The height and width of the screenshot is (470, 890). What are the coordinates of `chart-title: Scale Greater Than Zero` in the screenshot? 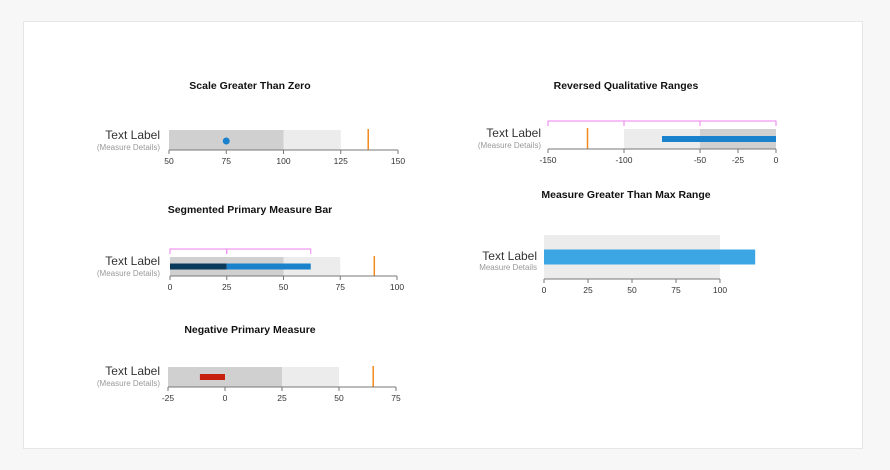 It's located at (249, 86).